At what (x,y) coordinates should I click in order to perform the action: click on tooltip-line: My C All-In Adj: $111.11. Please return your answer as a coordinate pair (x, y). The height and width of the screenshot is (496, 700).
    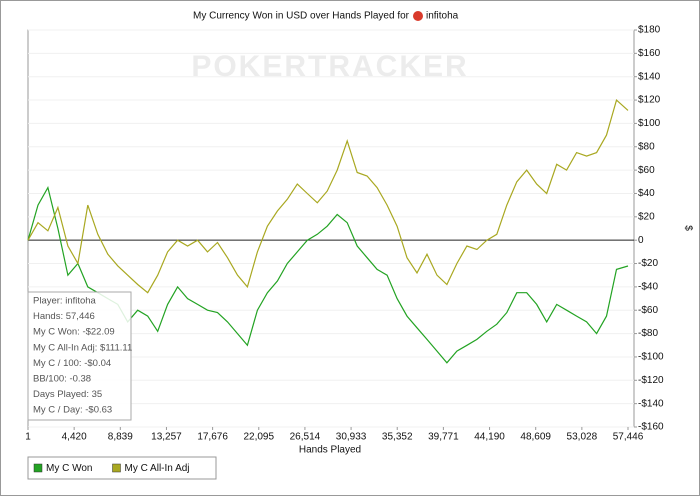
    Looking at the image, I should click on (82, 347).